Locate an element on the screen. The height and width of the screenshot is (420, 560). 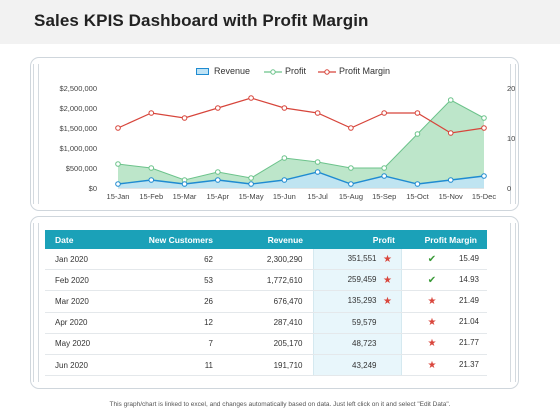
table-row: Apr 2020 12 287,410 59,579 ★ 21.04 is located at coordinates (266, 323).